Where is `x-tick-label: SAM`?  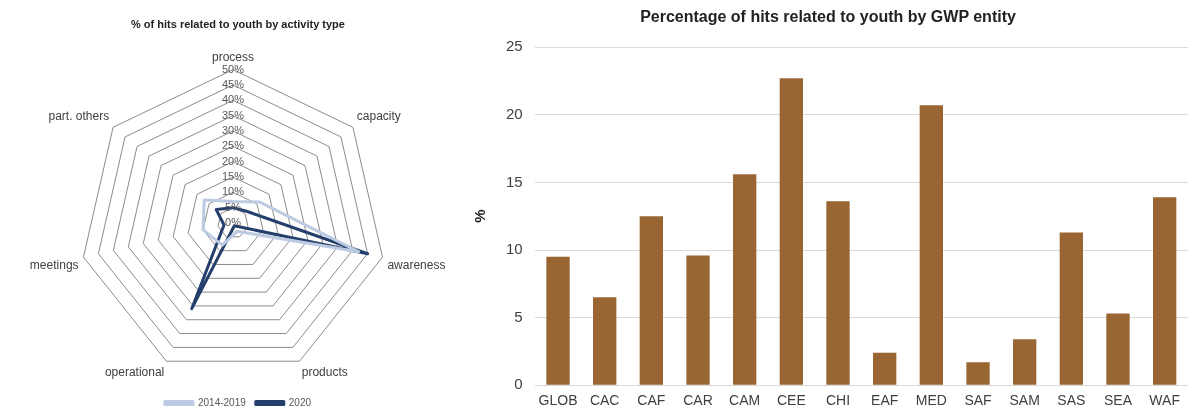 x-tick-label: SAM is located at coordinates (1024, 400).